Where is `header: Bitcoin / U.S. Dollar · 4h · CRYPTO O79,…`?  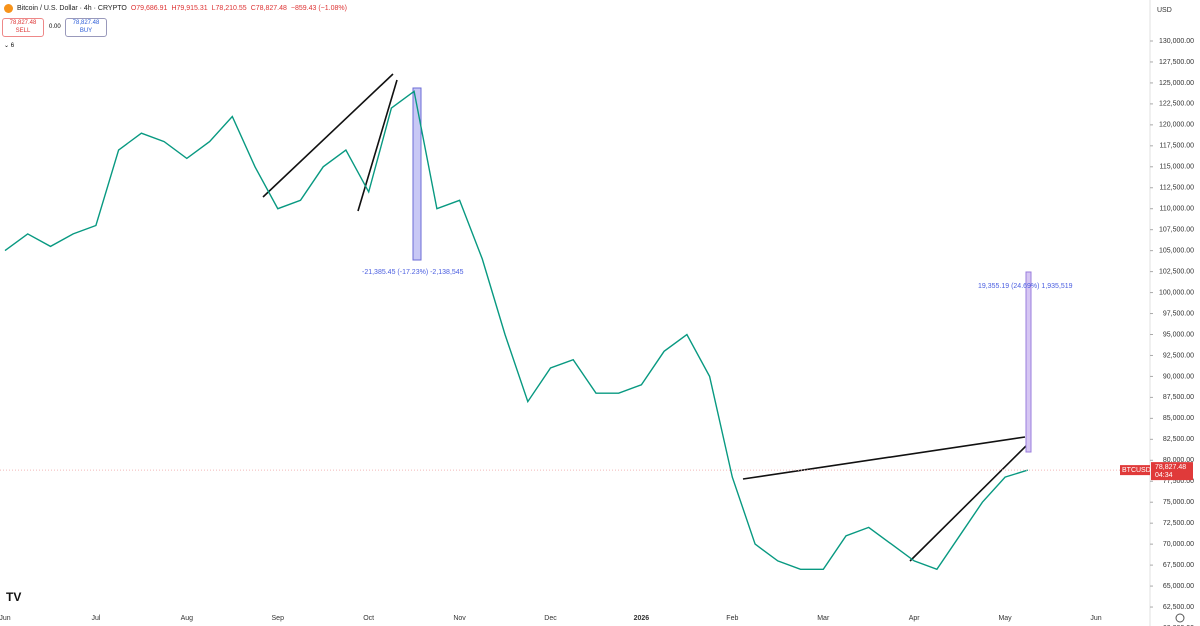
header: Bitcoin / U.S. Dollar · 4h · CRYPTO O79,… is located at coordinates (175, 8).